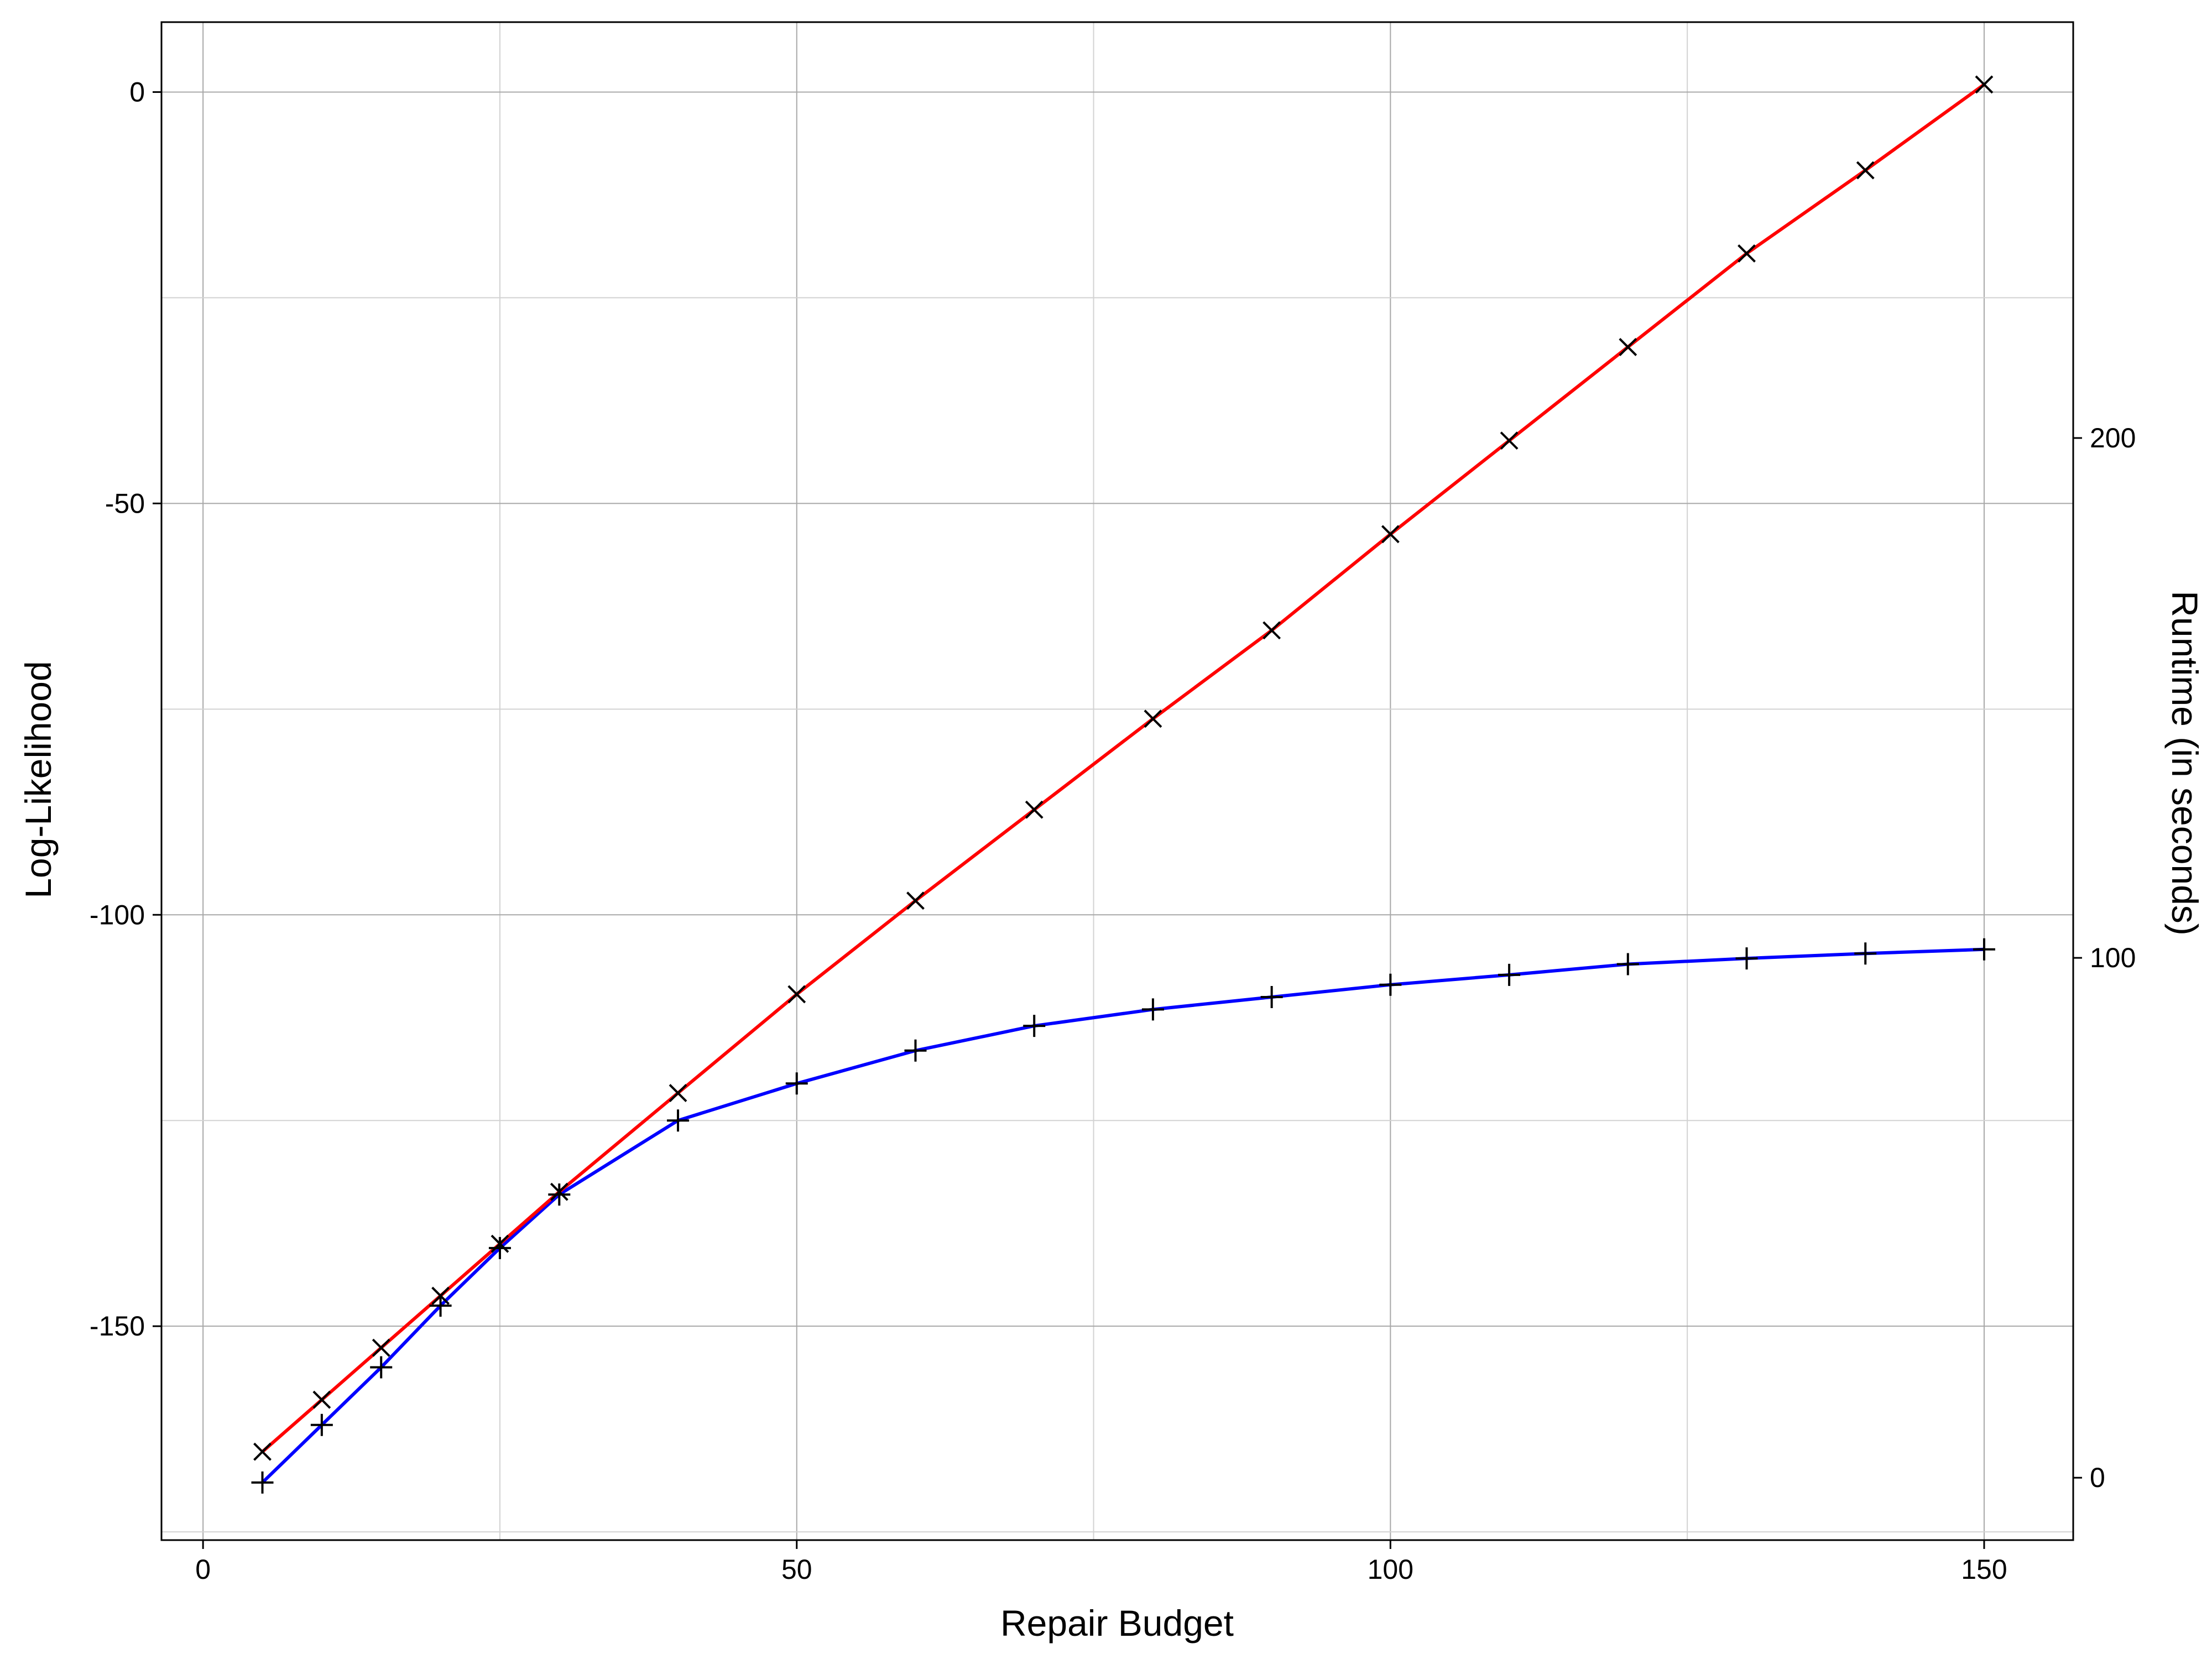  What do you see at coordinates (1984, 1570) in the screenshot?
I see `x-tick-label: 150` at bounding box center [1984, 1570].